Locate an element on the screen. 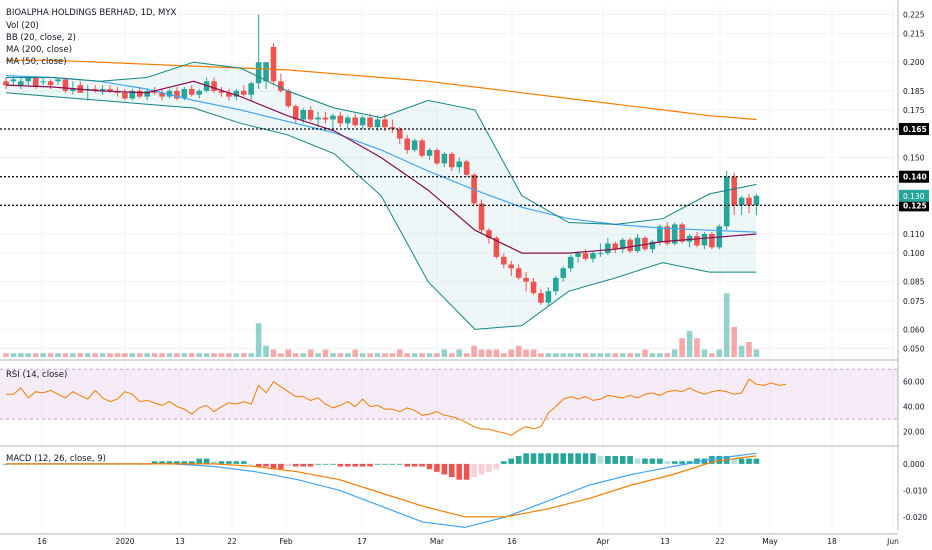 This screenshot has height=550, width=932. date-tick-label: 16 is located at coordinates (512, 541).